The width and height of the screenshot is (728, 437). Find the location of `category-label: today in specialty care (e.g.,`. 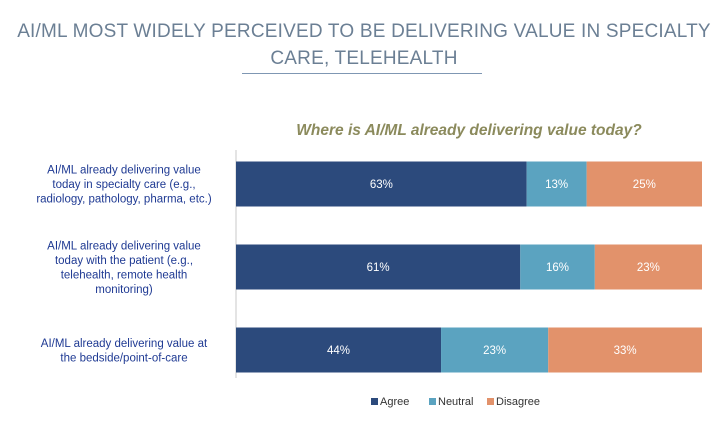

category-label: today in specialty care (e.g., is located at coordinates (123, 185).